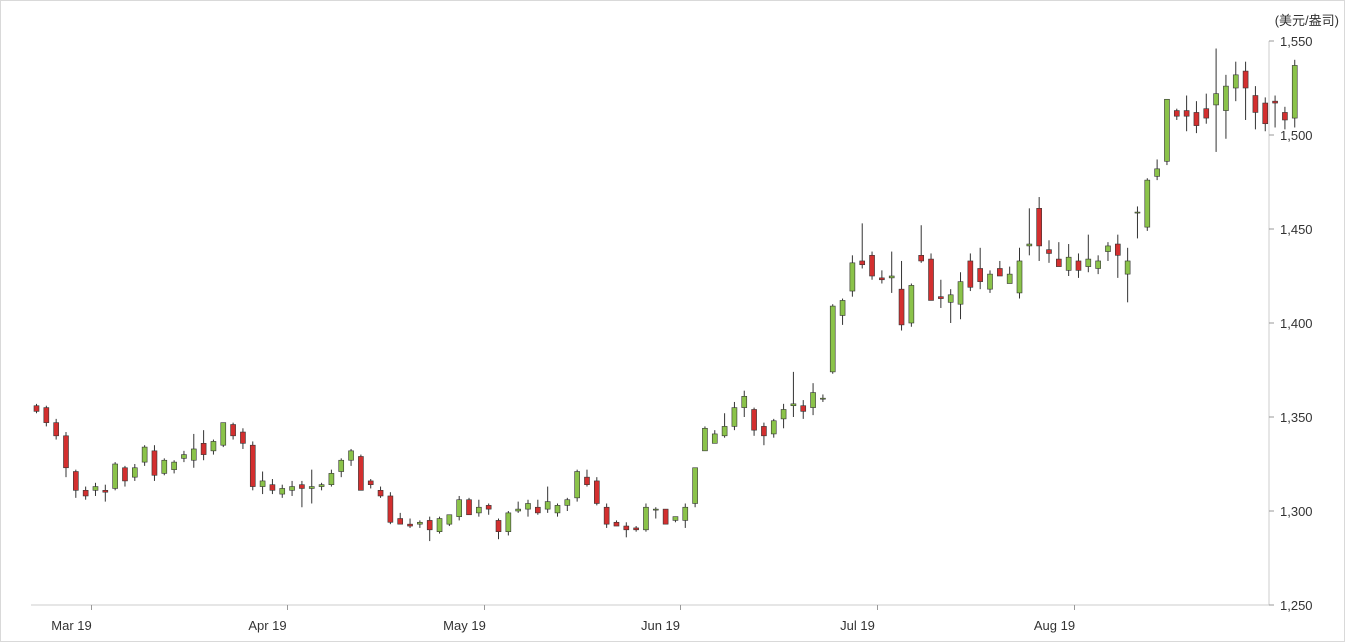 Image resolution: width=1345 pixels, height=643 pixels. Describe the element at coordinates (857, 625) in the screenshot. I see `x-tick-label: Jul 19` at that location.